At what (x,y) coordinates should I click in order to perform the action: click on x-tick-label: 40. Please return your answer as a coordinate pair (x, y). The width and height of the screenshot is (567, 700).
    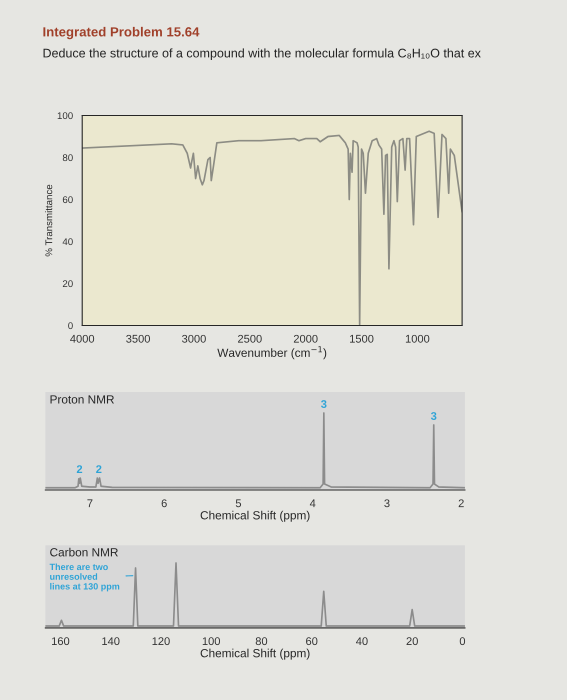
    Looking at the image, I should click on (362, 641).